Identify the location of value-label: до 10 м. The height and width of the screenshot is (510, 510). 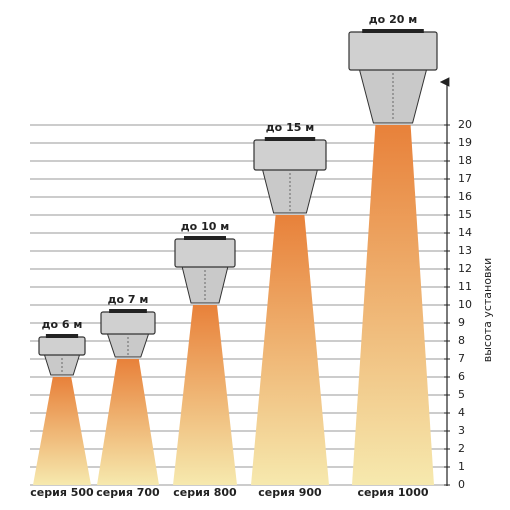
(205, 226).